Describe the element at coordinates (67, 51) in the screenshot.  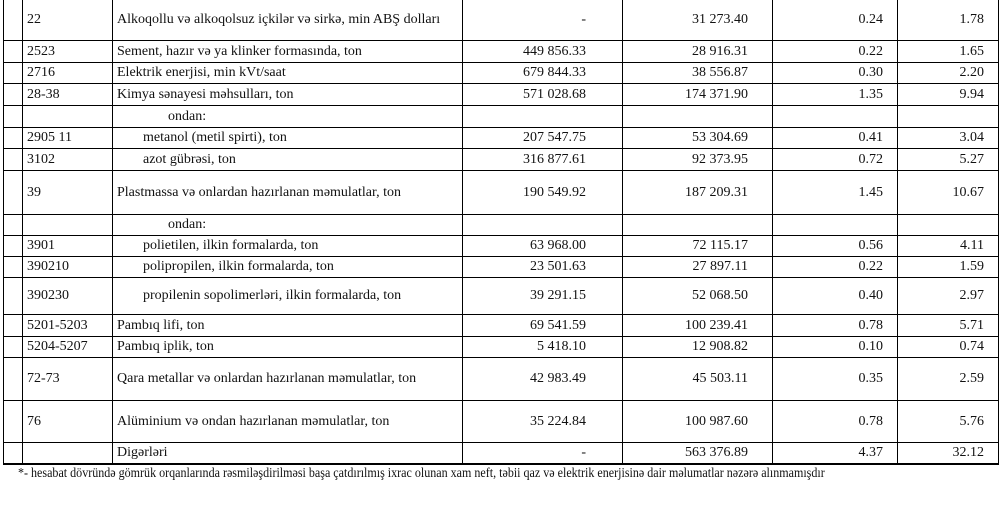
I see `code-cell: 2523` at that location.